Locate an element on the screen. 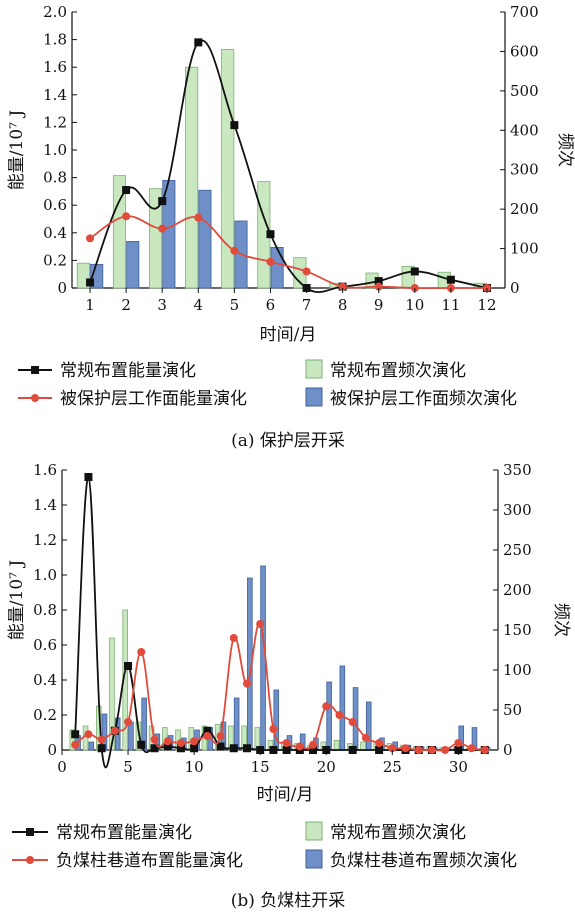 This screenshot has width=575, height=923. chart-a-xtick-label: 9 is located at coordinates (379, 305).